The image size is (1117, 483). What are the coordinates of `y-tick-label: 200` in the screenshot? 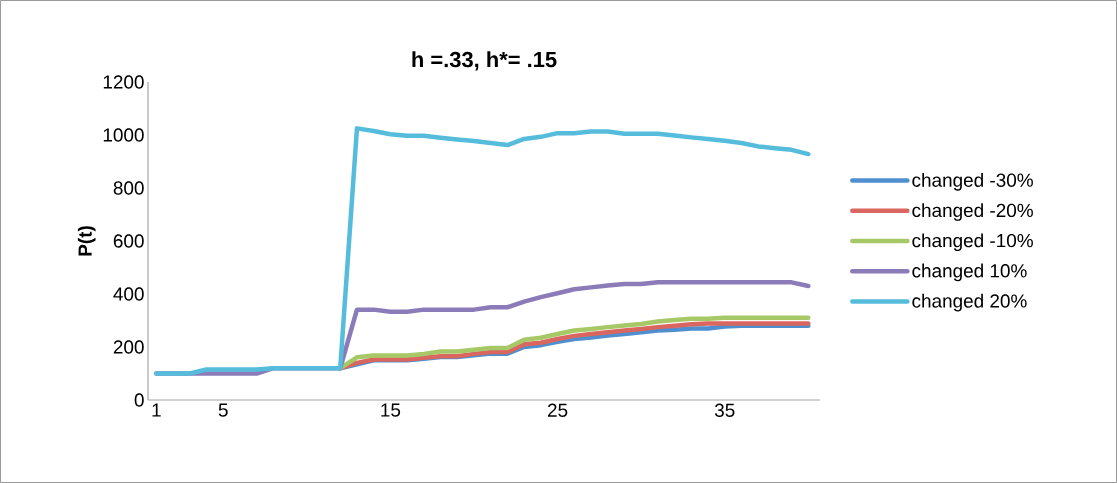 It's located at (128, 347).